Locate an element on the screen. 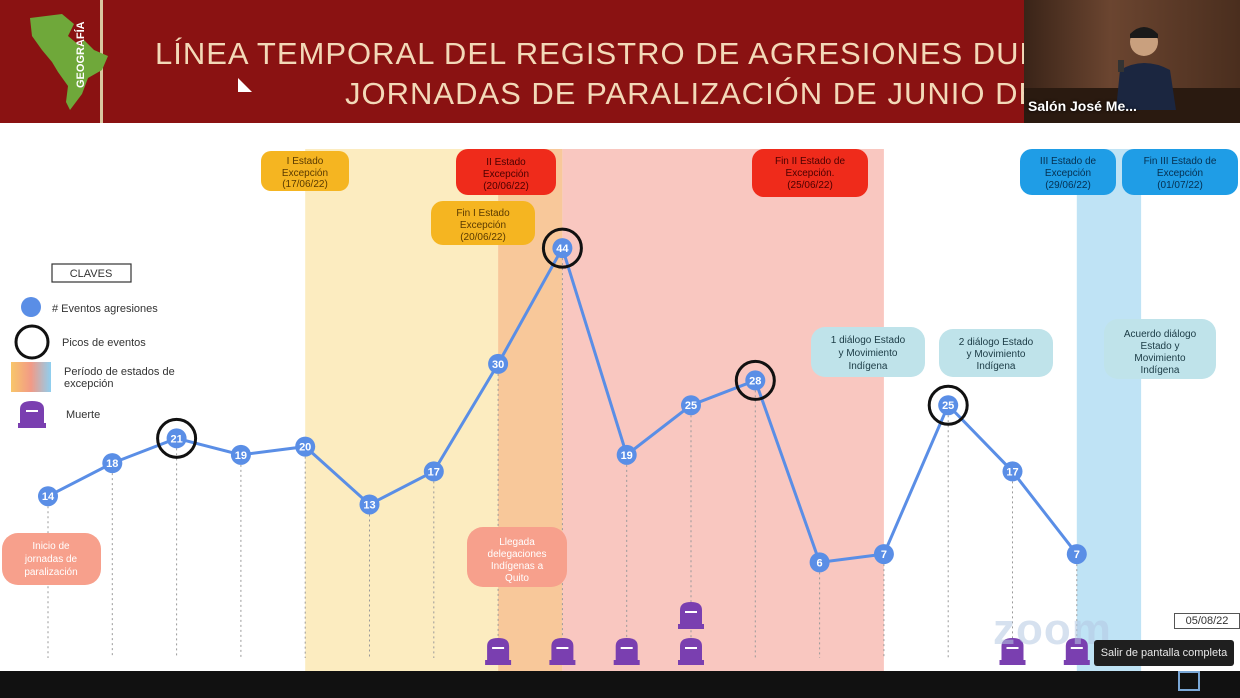 This screenshot has width=1240, height=698. exit-fullscreen-tooltip: Salir de pantalla completa is located at coordinates (1164, 653).